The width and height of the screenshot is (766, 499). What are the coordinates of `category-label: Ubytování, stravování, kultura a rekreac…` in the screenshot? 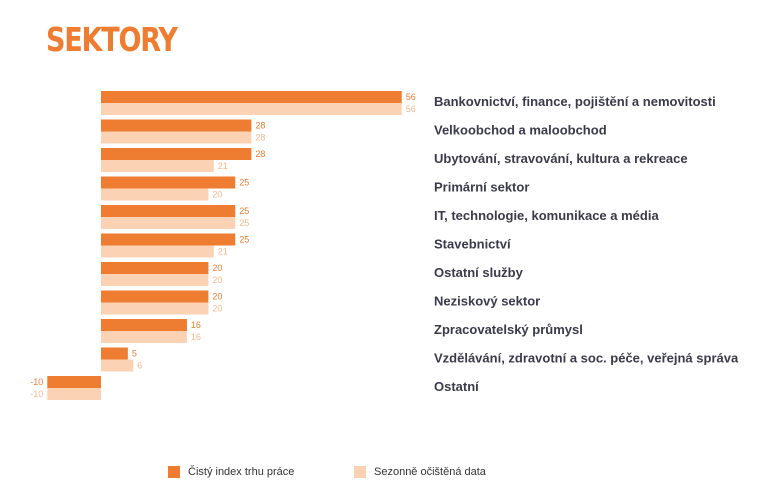 It's located at (561, 158).